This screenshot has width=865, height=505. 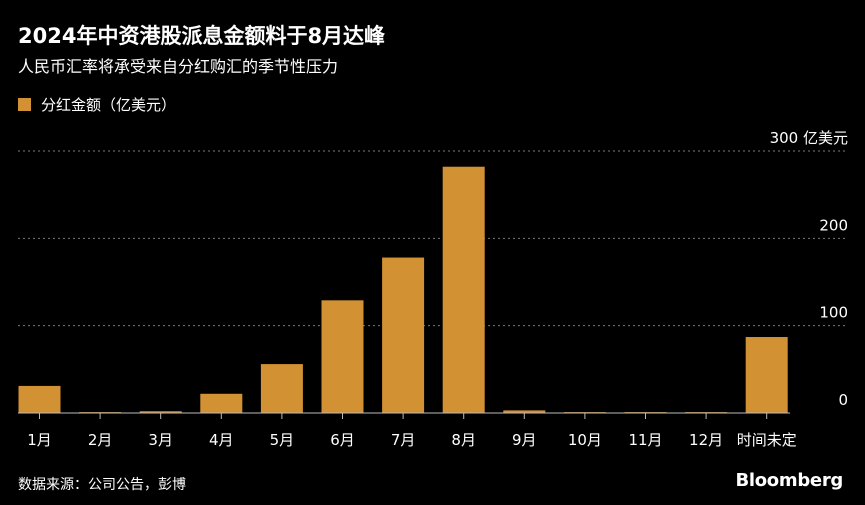 I want to click on legend-swatch, so click(x=24, y=104).